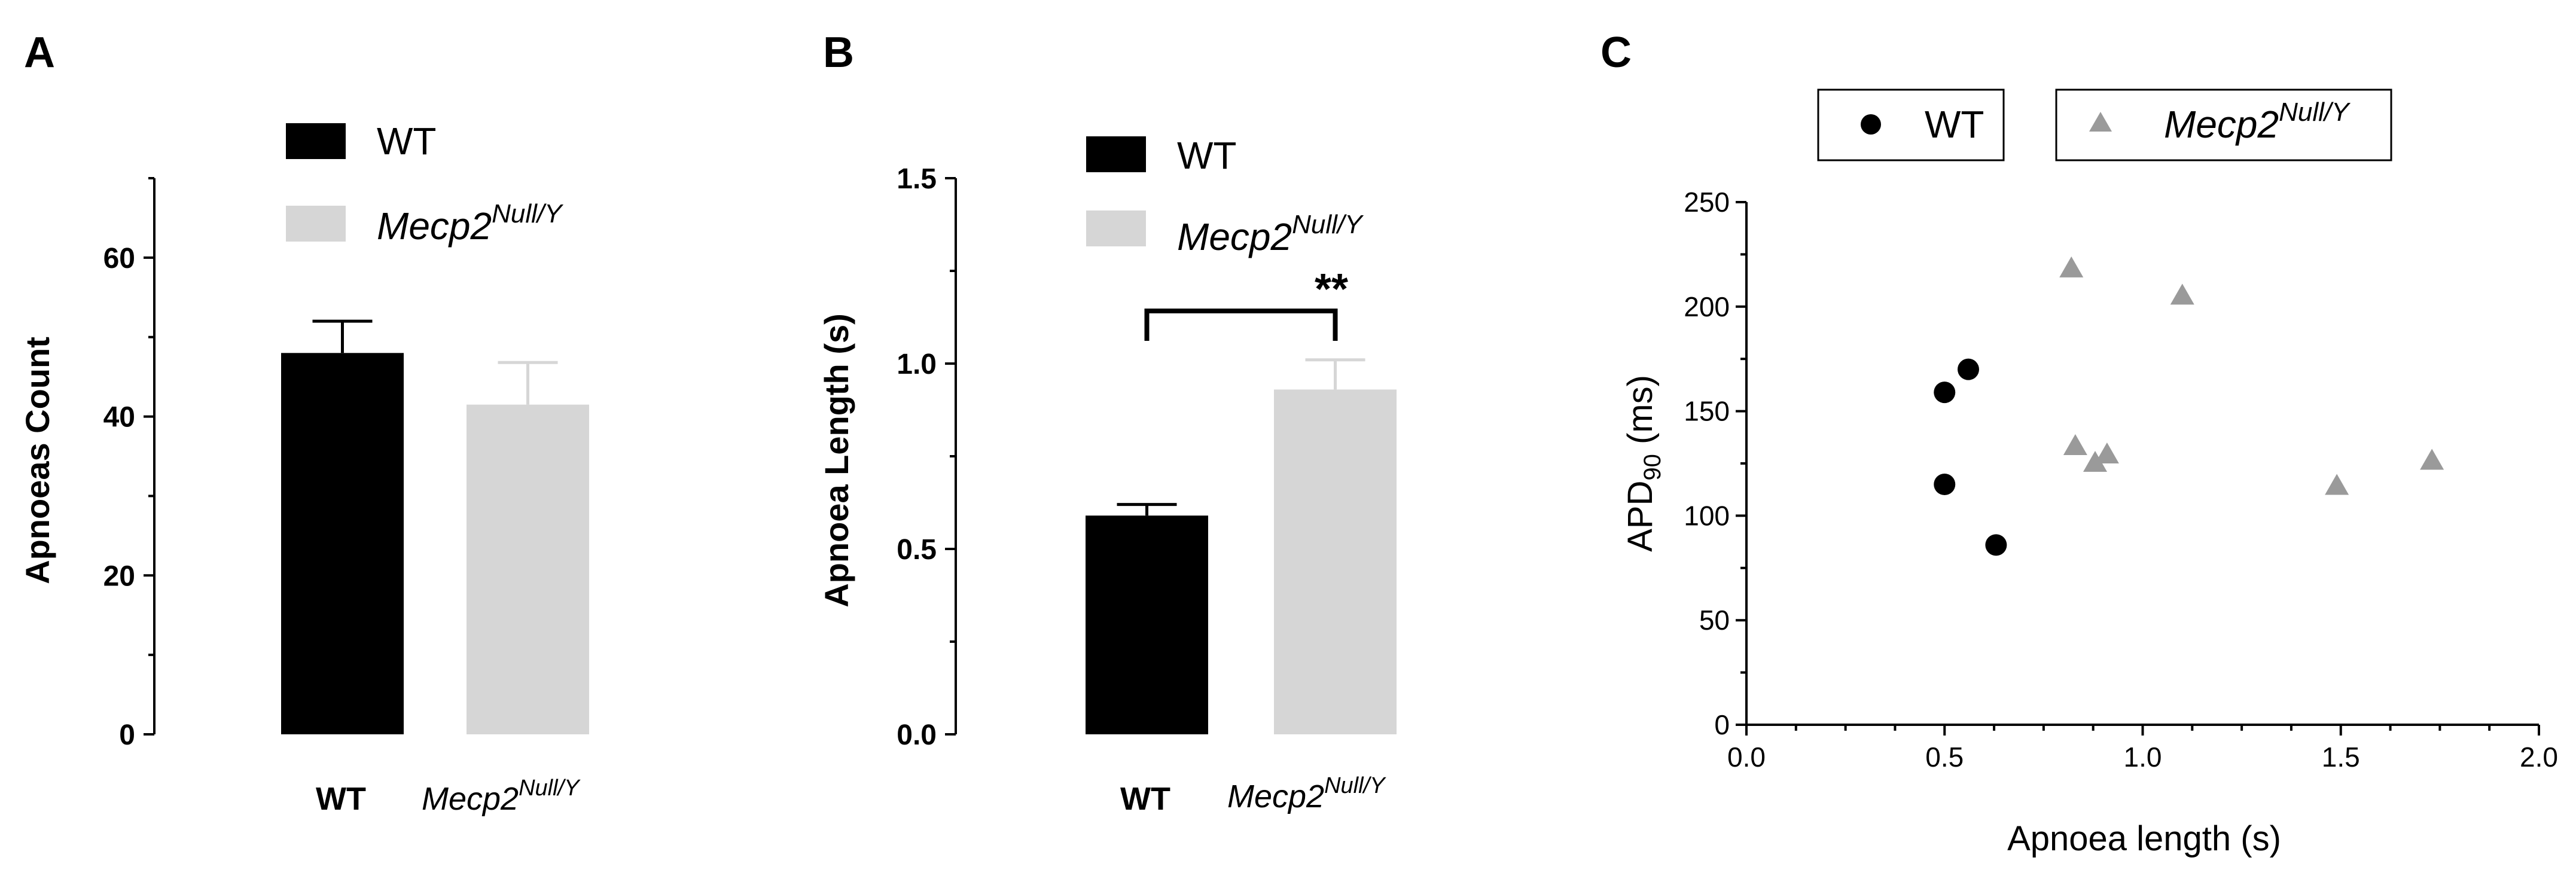  I want to click on y-tick-label: 250, so click(1707, 202).